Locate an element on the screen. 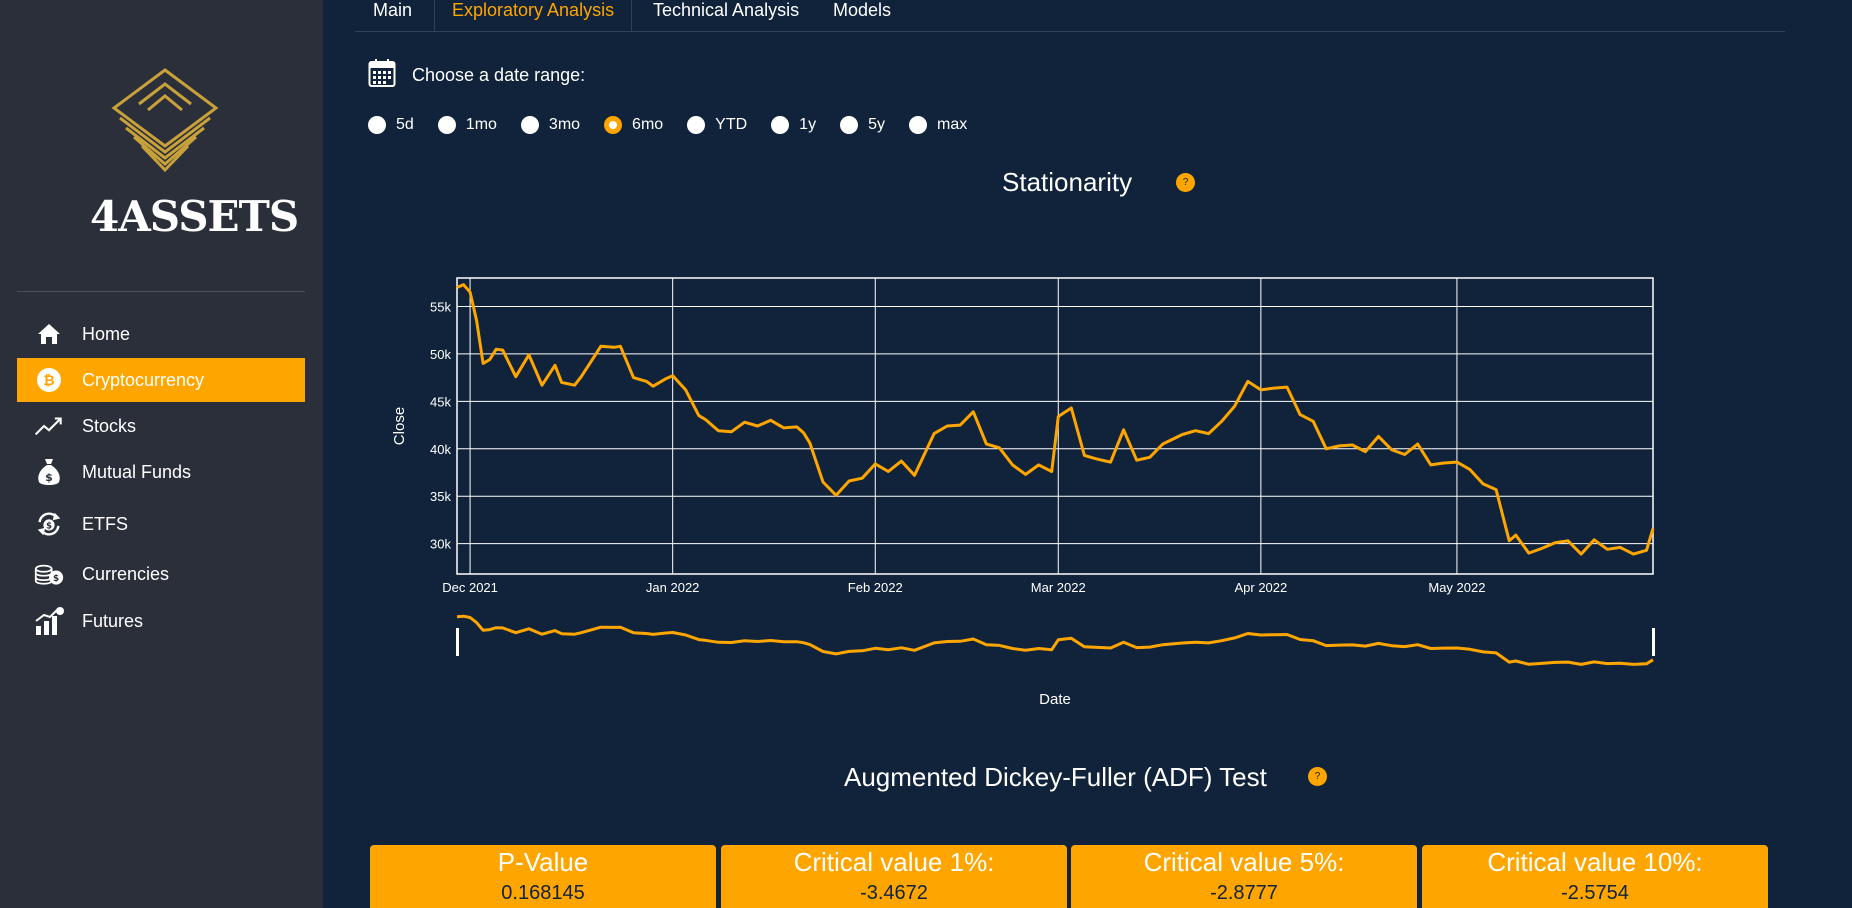 This screenshot has width=1852, height=908. tab-exploratory-analysis: Exploratory Analysis is located at coordinates (533, 16).